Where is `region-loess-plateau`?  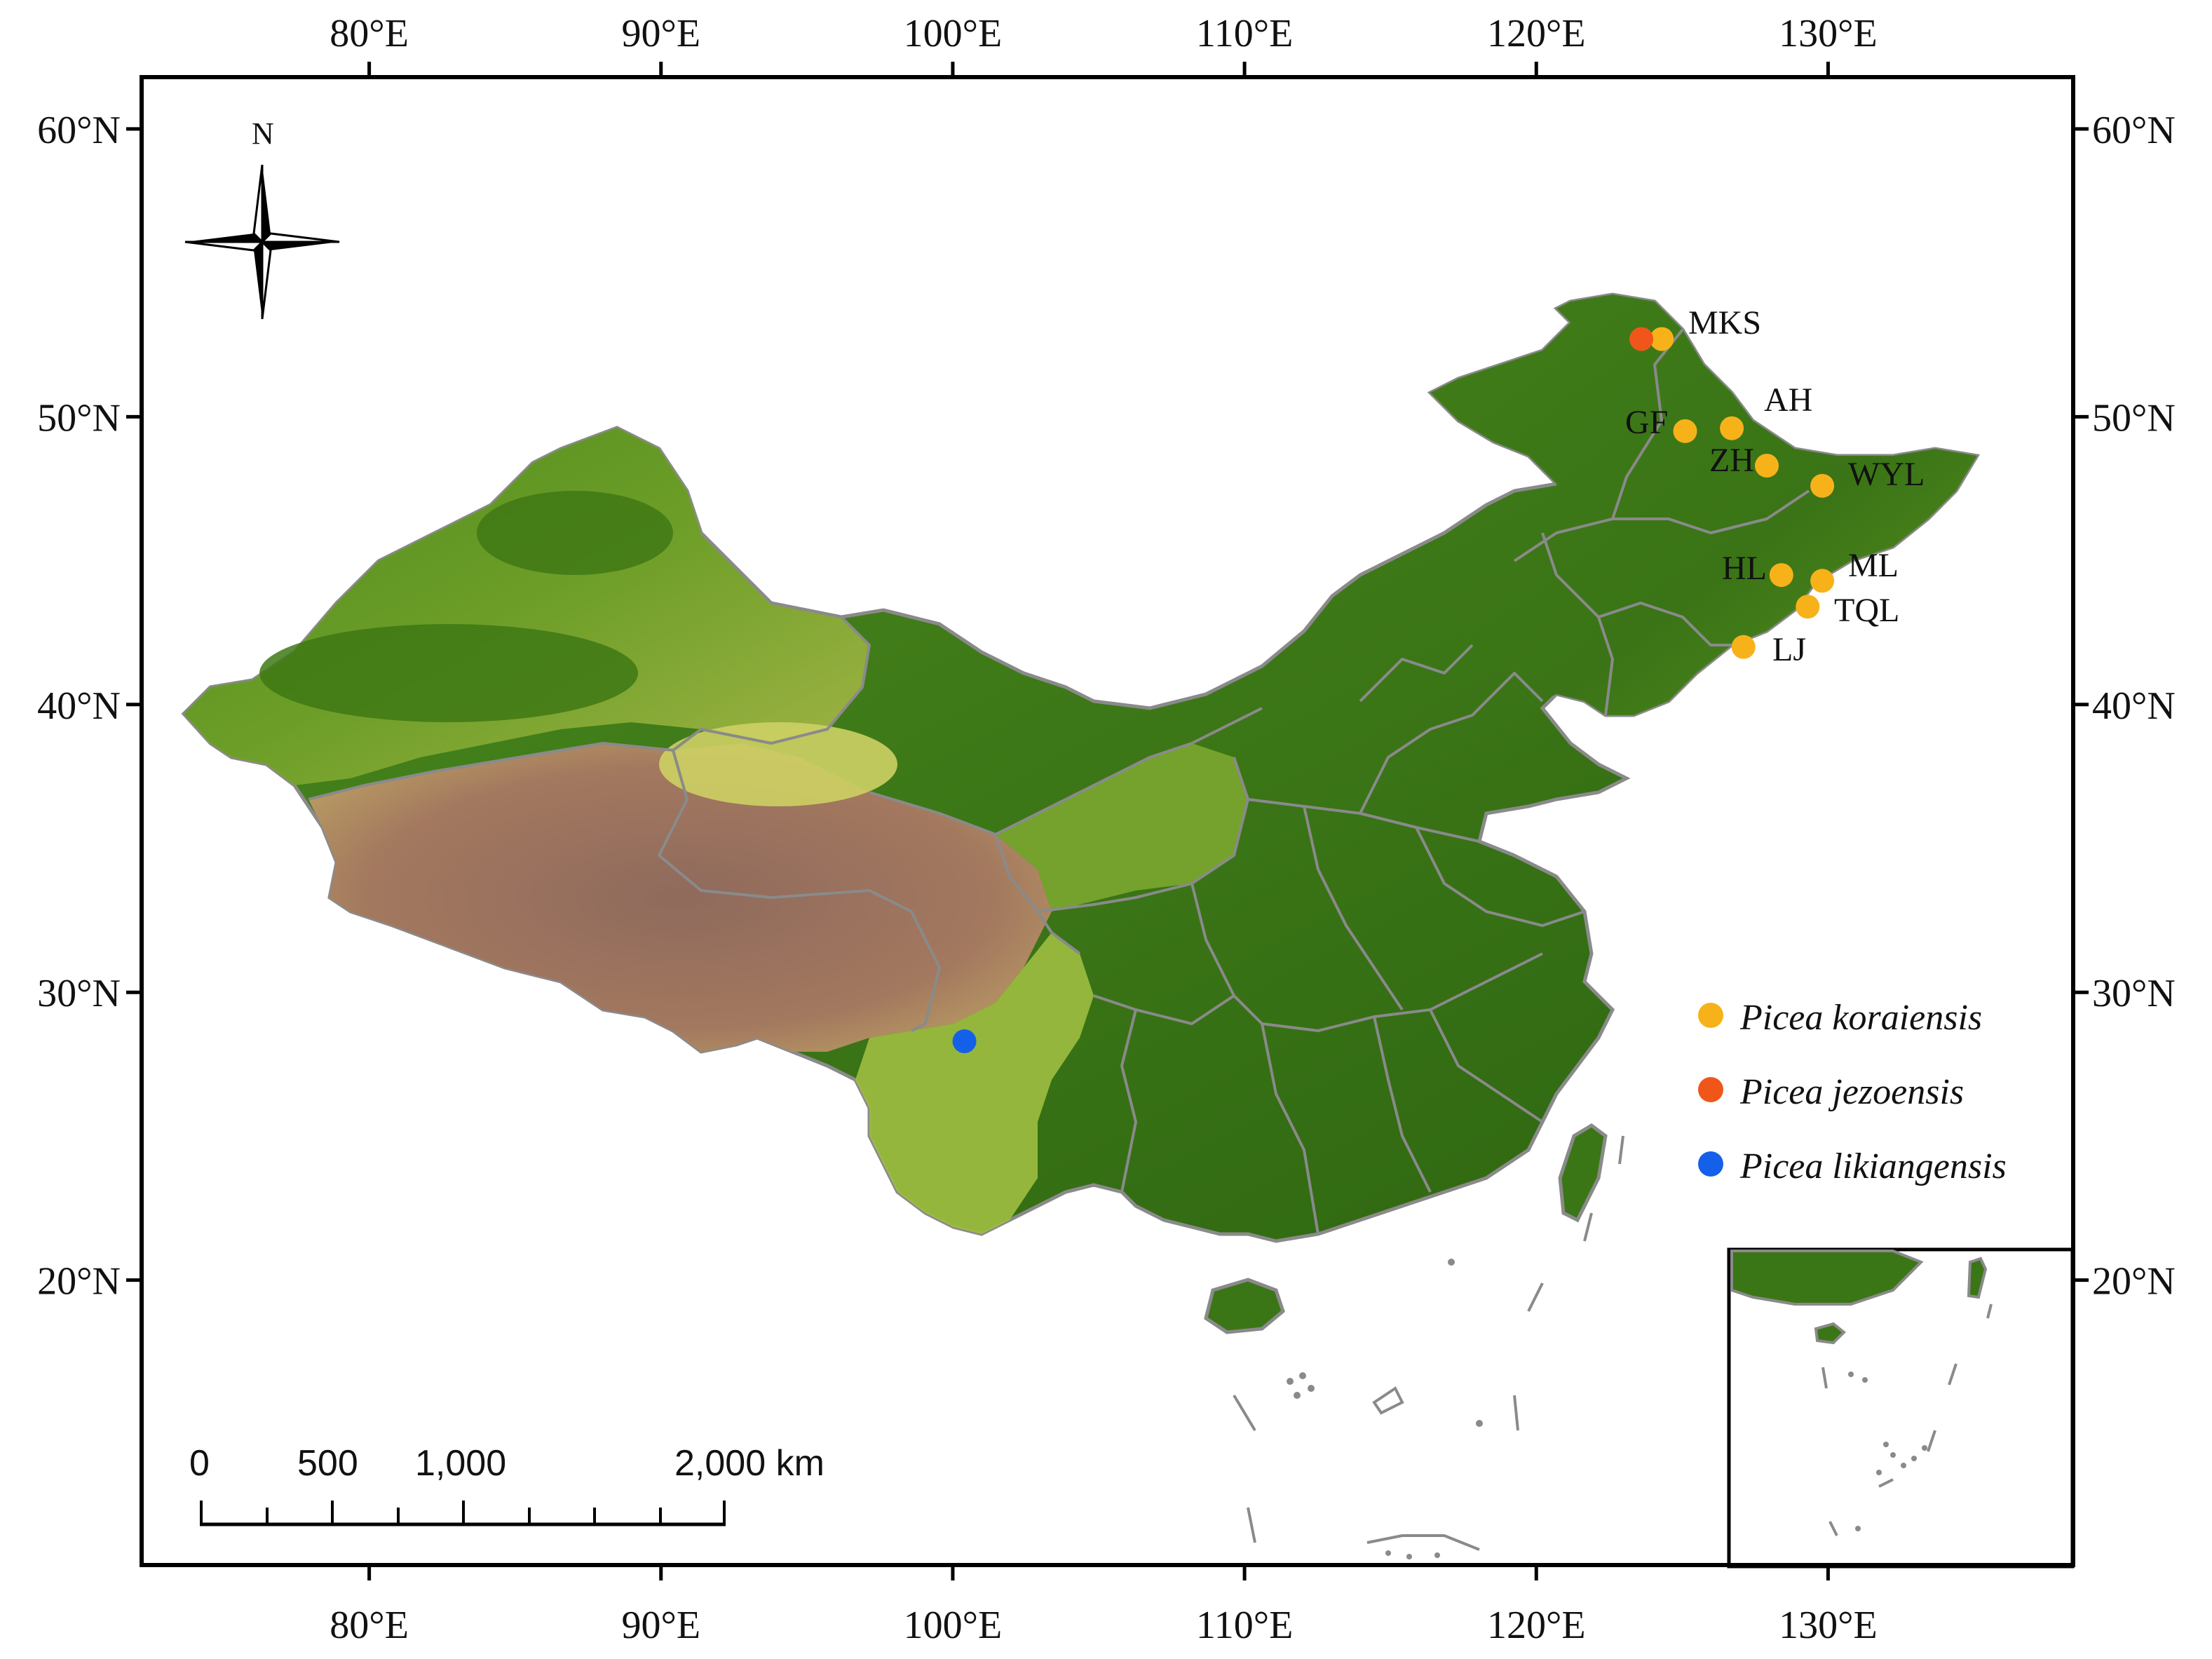 region-loess-plateau is located at coordinates (1122, 827).